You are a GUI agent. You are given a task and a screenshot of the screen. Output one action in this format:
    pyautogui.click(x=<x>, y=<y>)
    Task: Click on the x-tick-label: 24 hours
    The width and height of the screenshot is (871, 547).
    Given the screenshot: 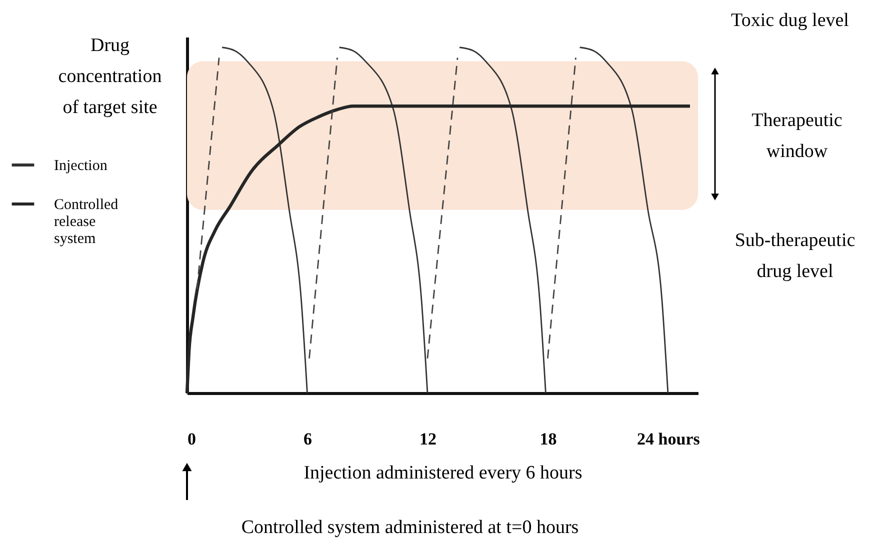 What is the action you would take?
    pyautogui.click(x=668, y=439)
    